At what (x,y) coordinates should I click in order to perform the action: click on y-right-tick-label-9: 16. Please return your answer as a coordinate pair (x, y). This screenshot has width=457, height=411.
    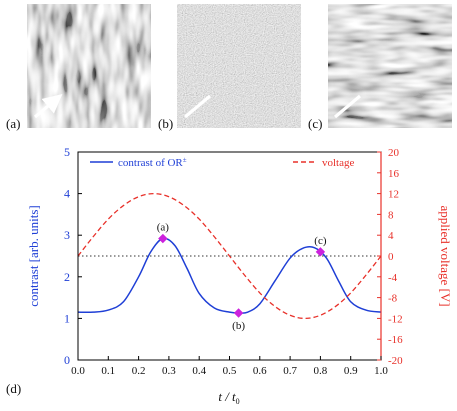
    Looking at the image, I should click on (394, 174).